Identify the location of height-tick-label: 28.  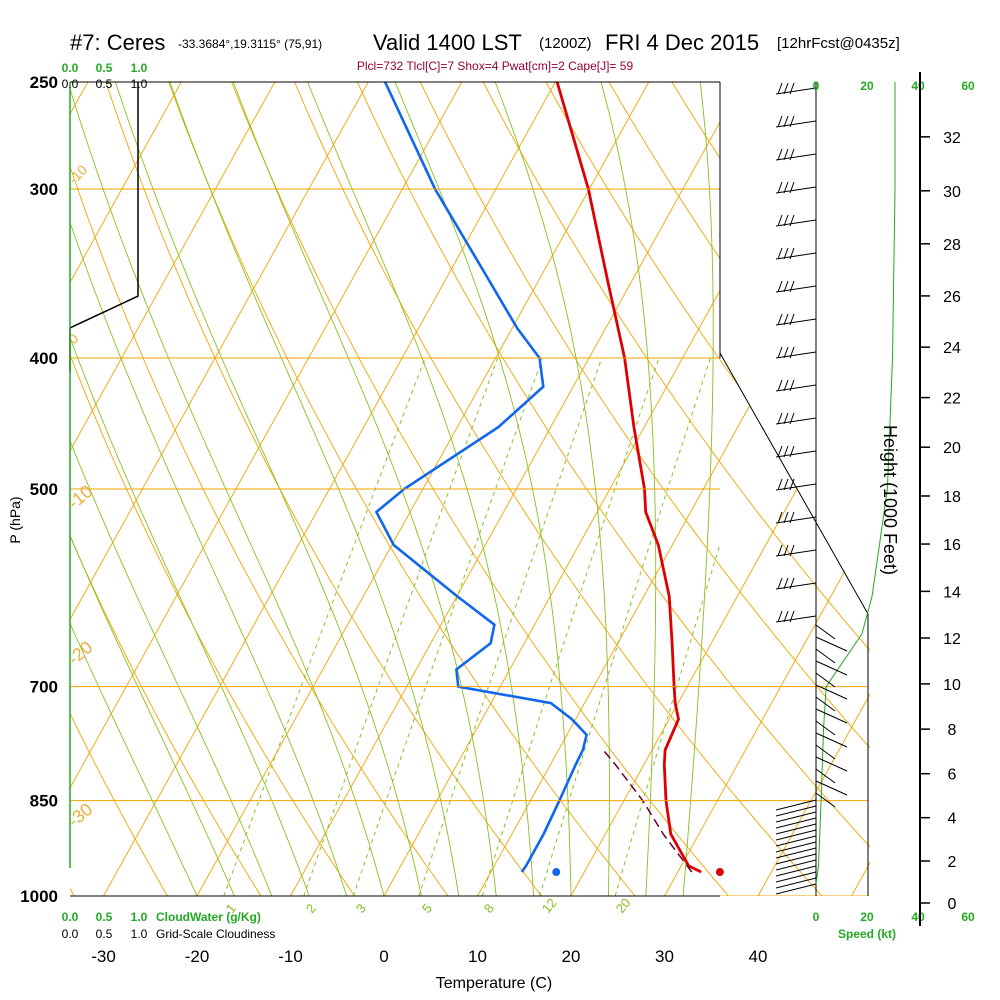
(952, 245).